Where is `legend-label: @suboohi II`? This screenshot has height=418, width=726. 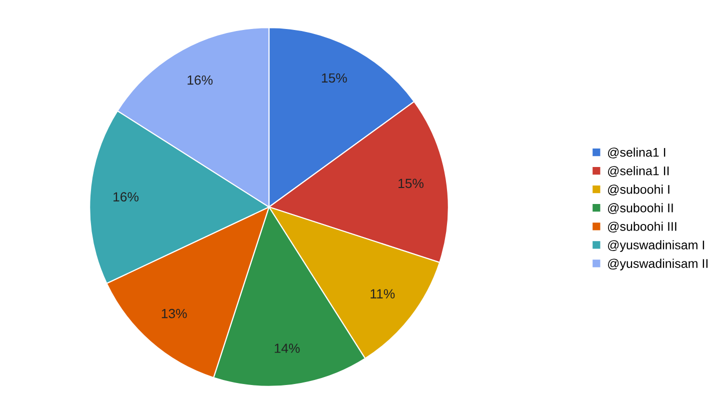 legend-label: @suboohi II is located at coordinates (640, 208).